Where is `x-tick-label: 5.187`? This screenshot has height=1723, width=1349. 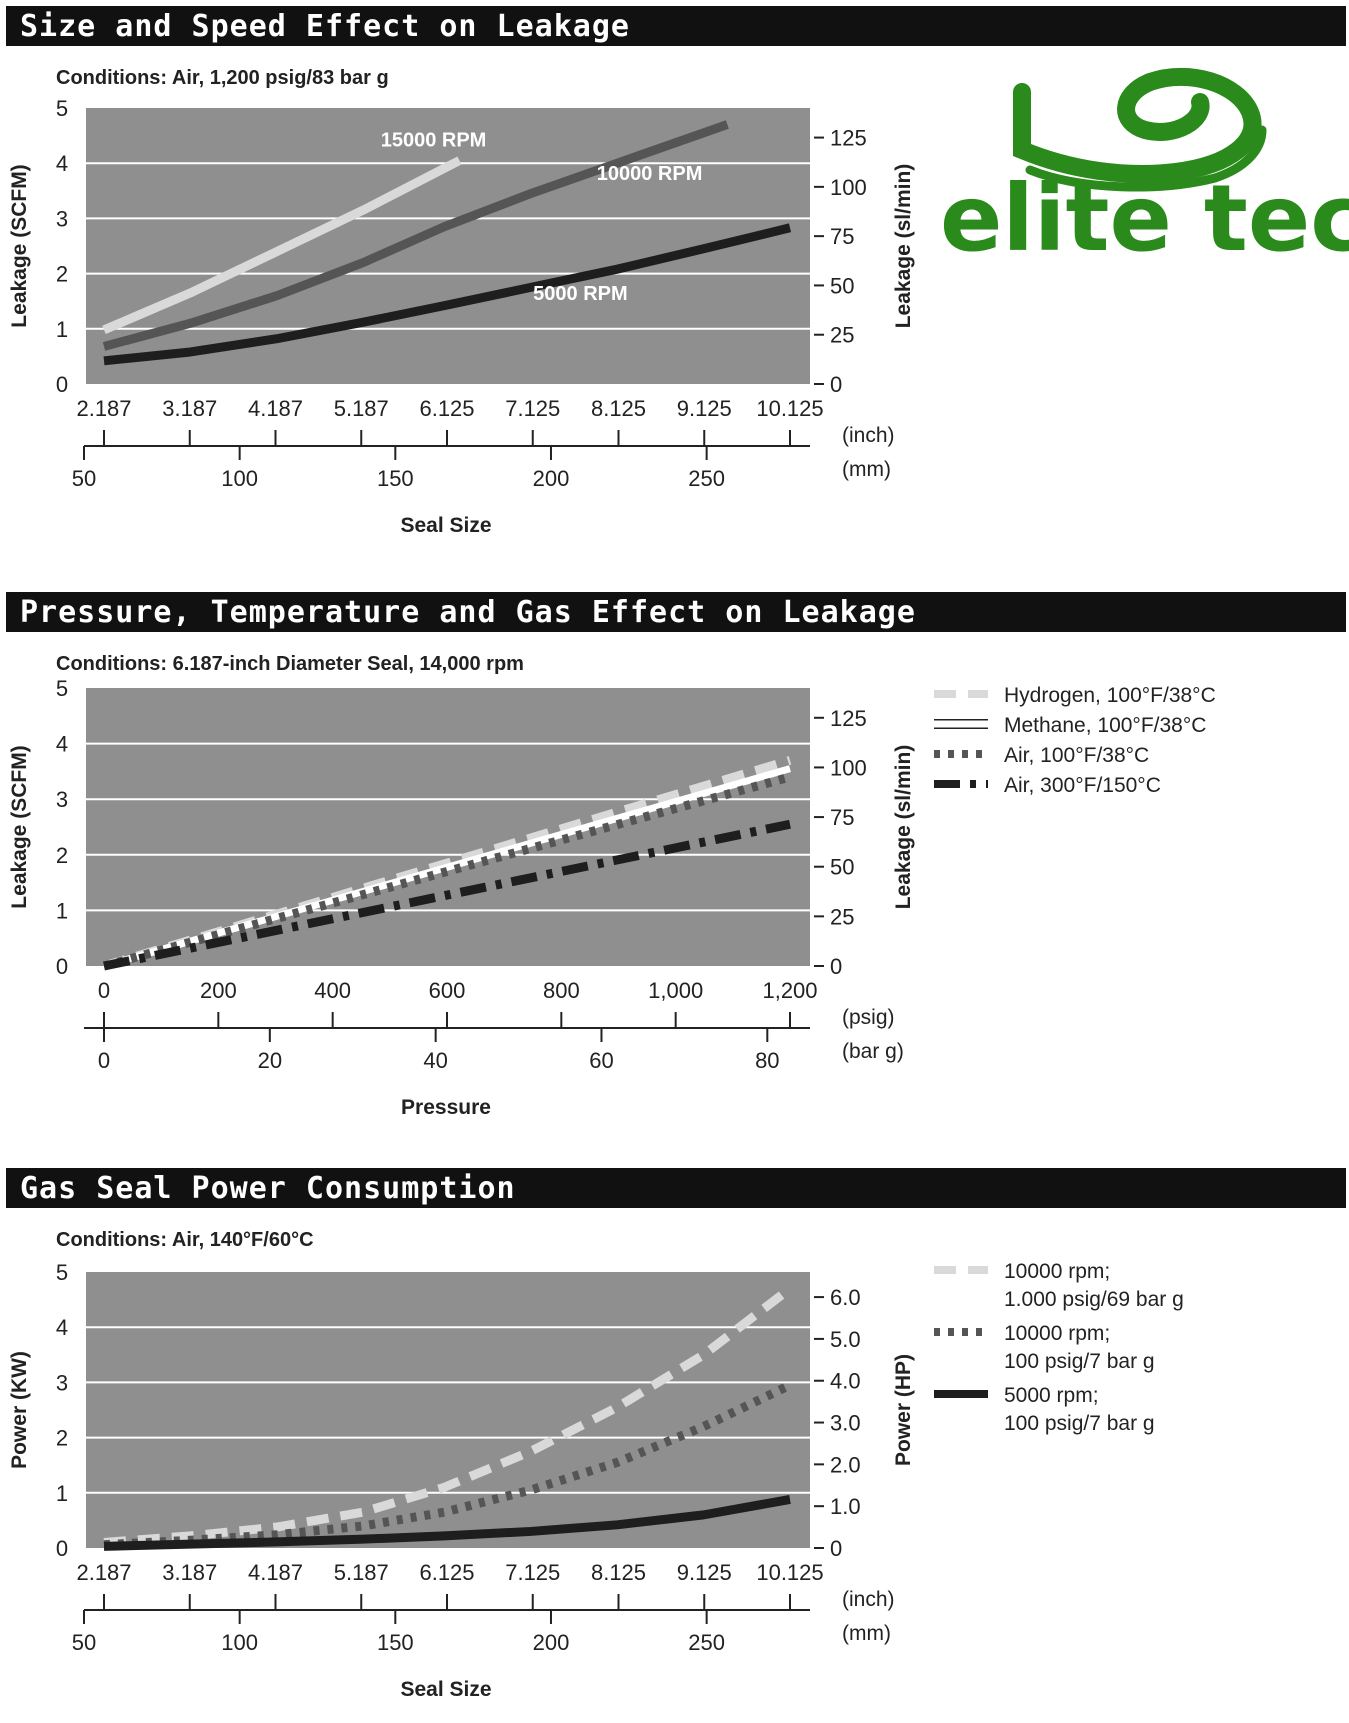
x-tick-label: 5.187 is located at coordinates (361, 408).